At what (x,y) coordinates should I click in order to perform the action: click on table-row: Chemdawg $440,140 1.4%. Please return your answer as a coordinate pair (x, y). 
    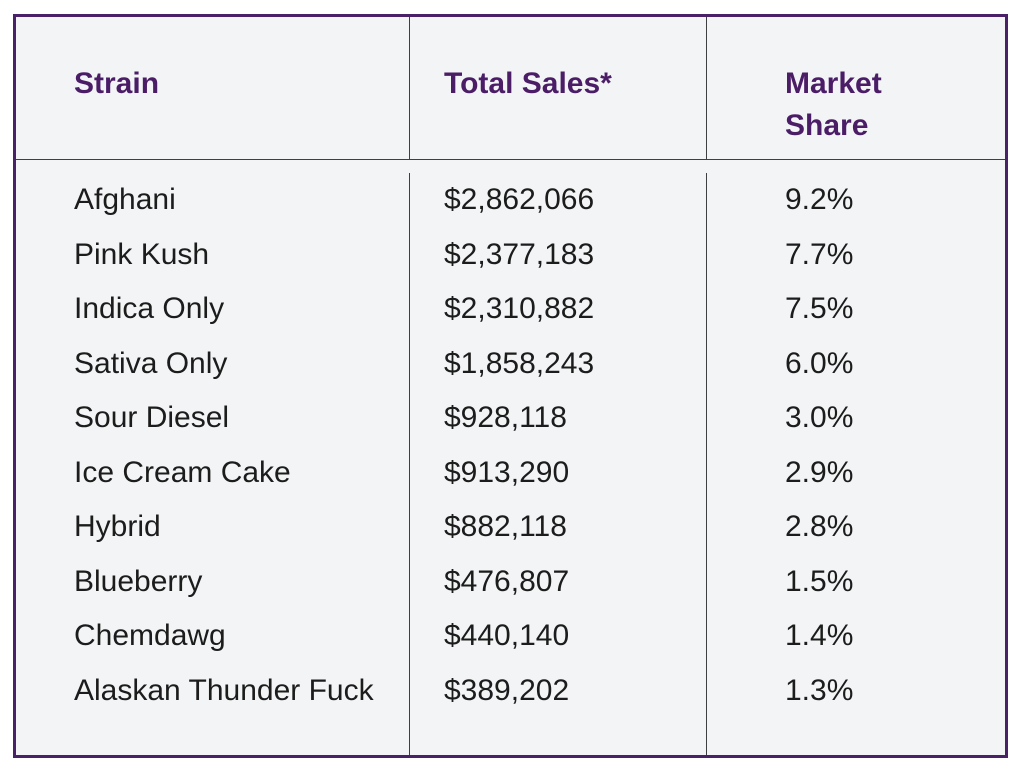
    Looking at the image, I should click on (510, 636).